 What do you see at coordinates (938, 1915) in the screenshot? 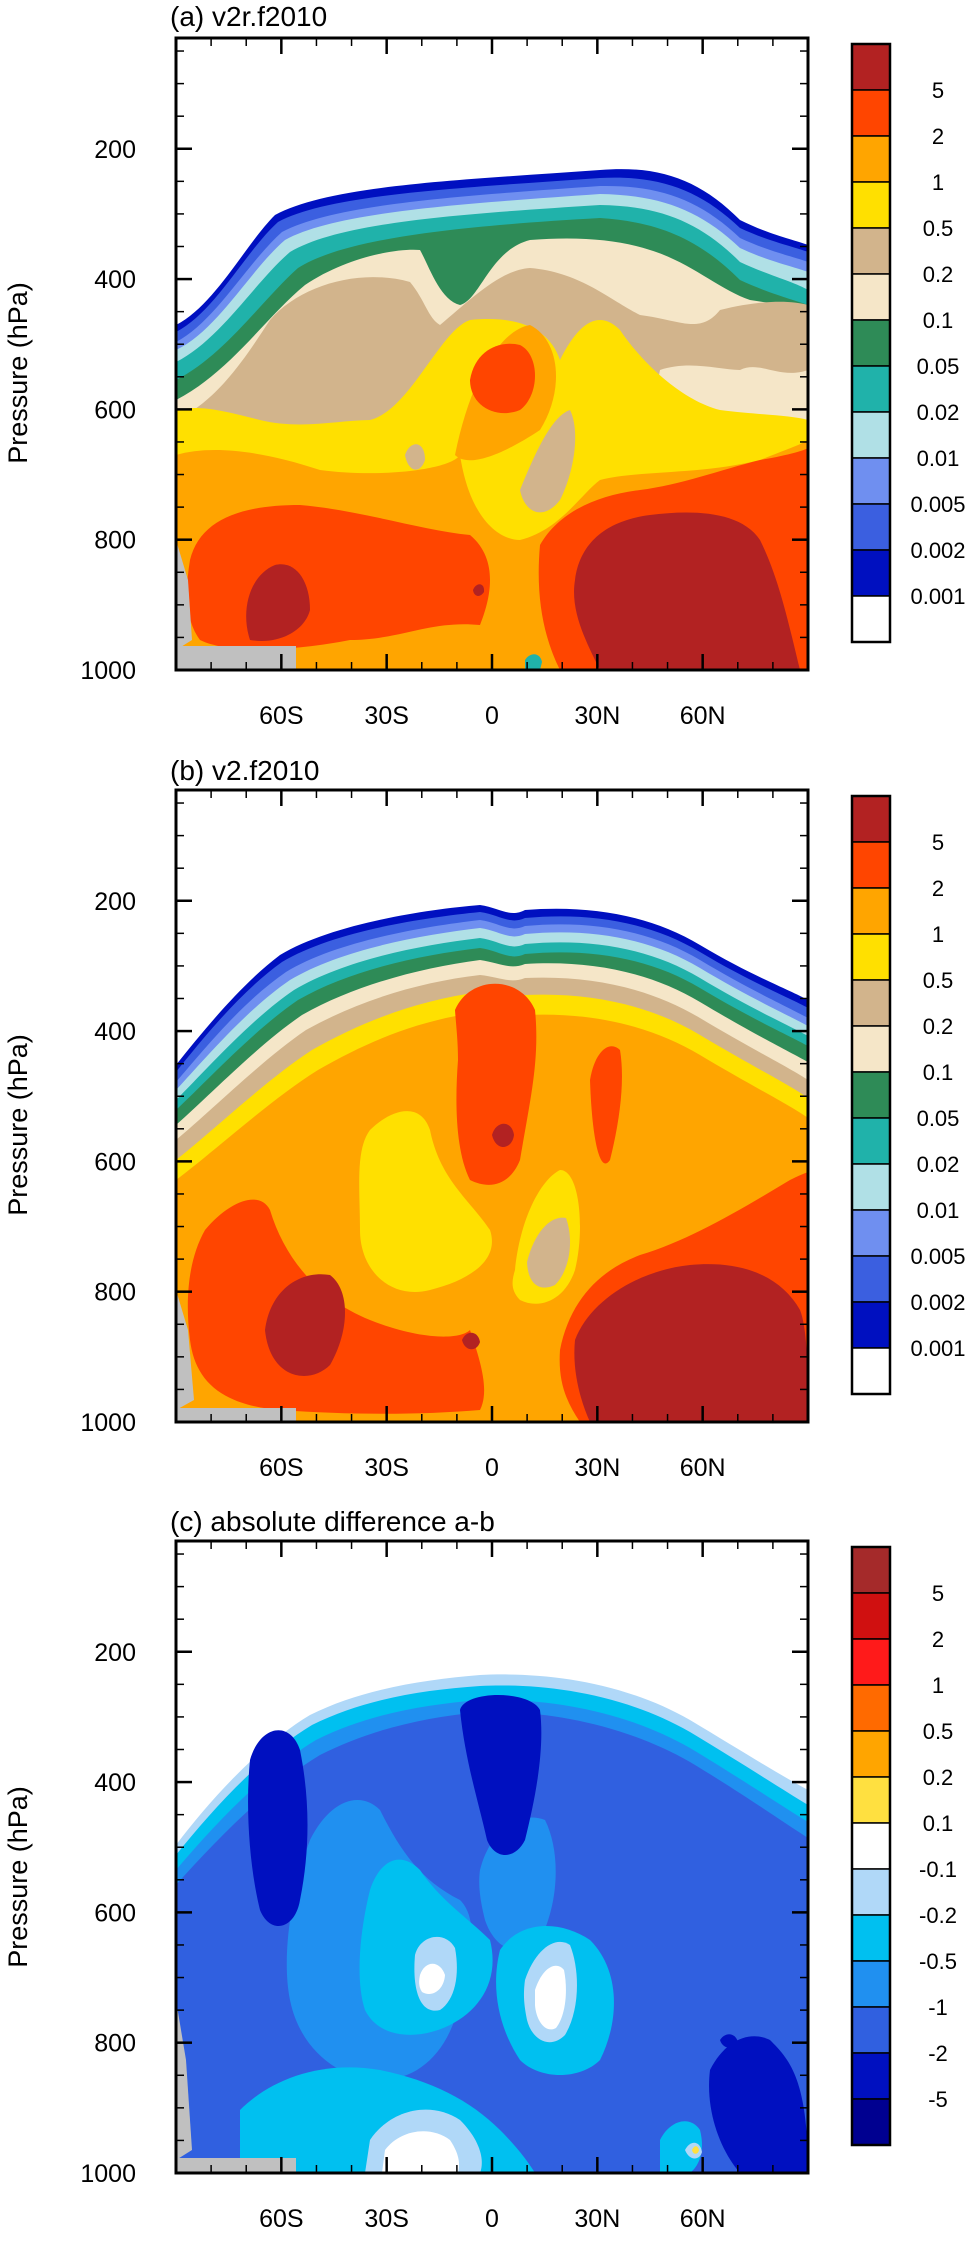
I see `colorbar-label: -0.2` at bounding box center [938, 1915].